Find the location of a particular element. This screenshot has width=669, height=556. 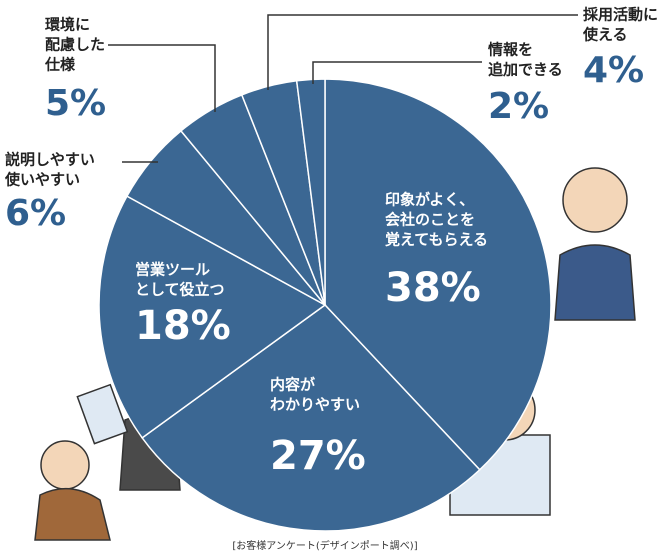

category-label: 印象がよく、 is located at coordinates (429, 200).